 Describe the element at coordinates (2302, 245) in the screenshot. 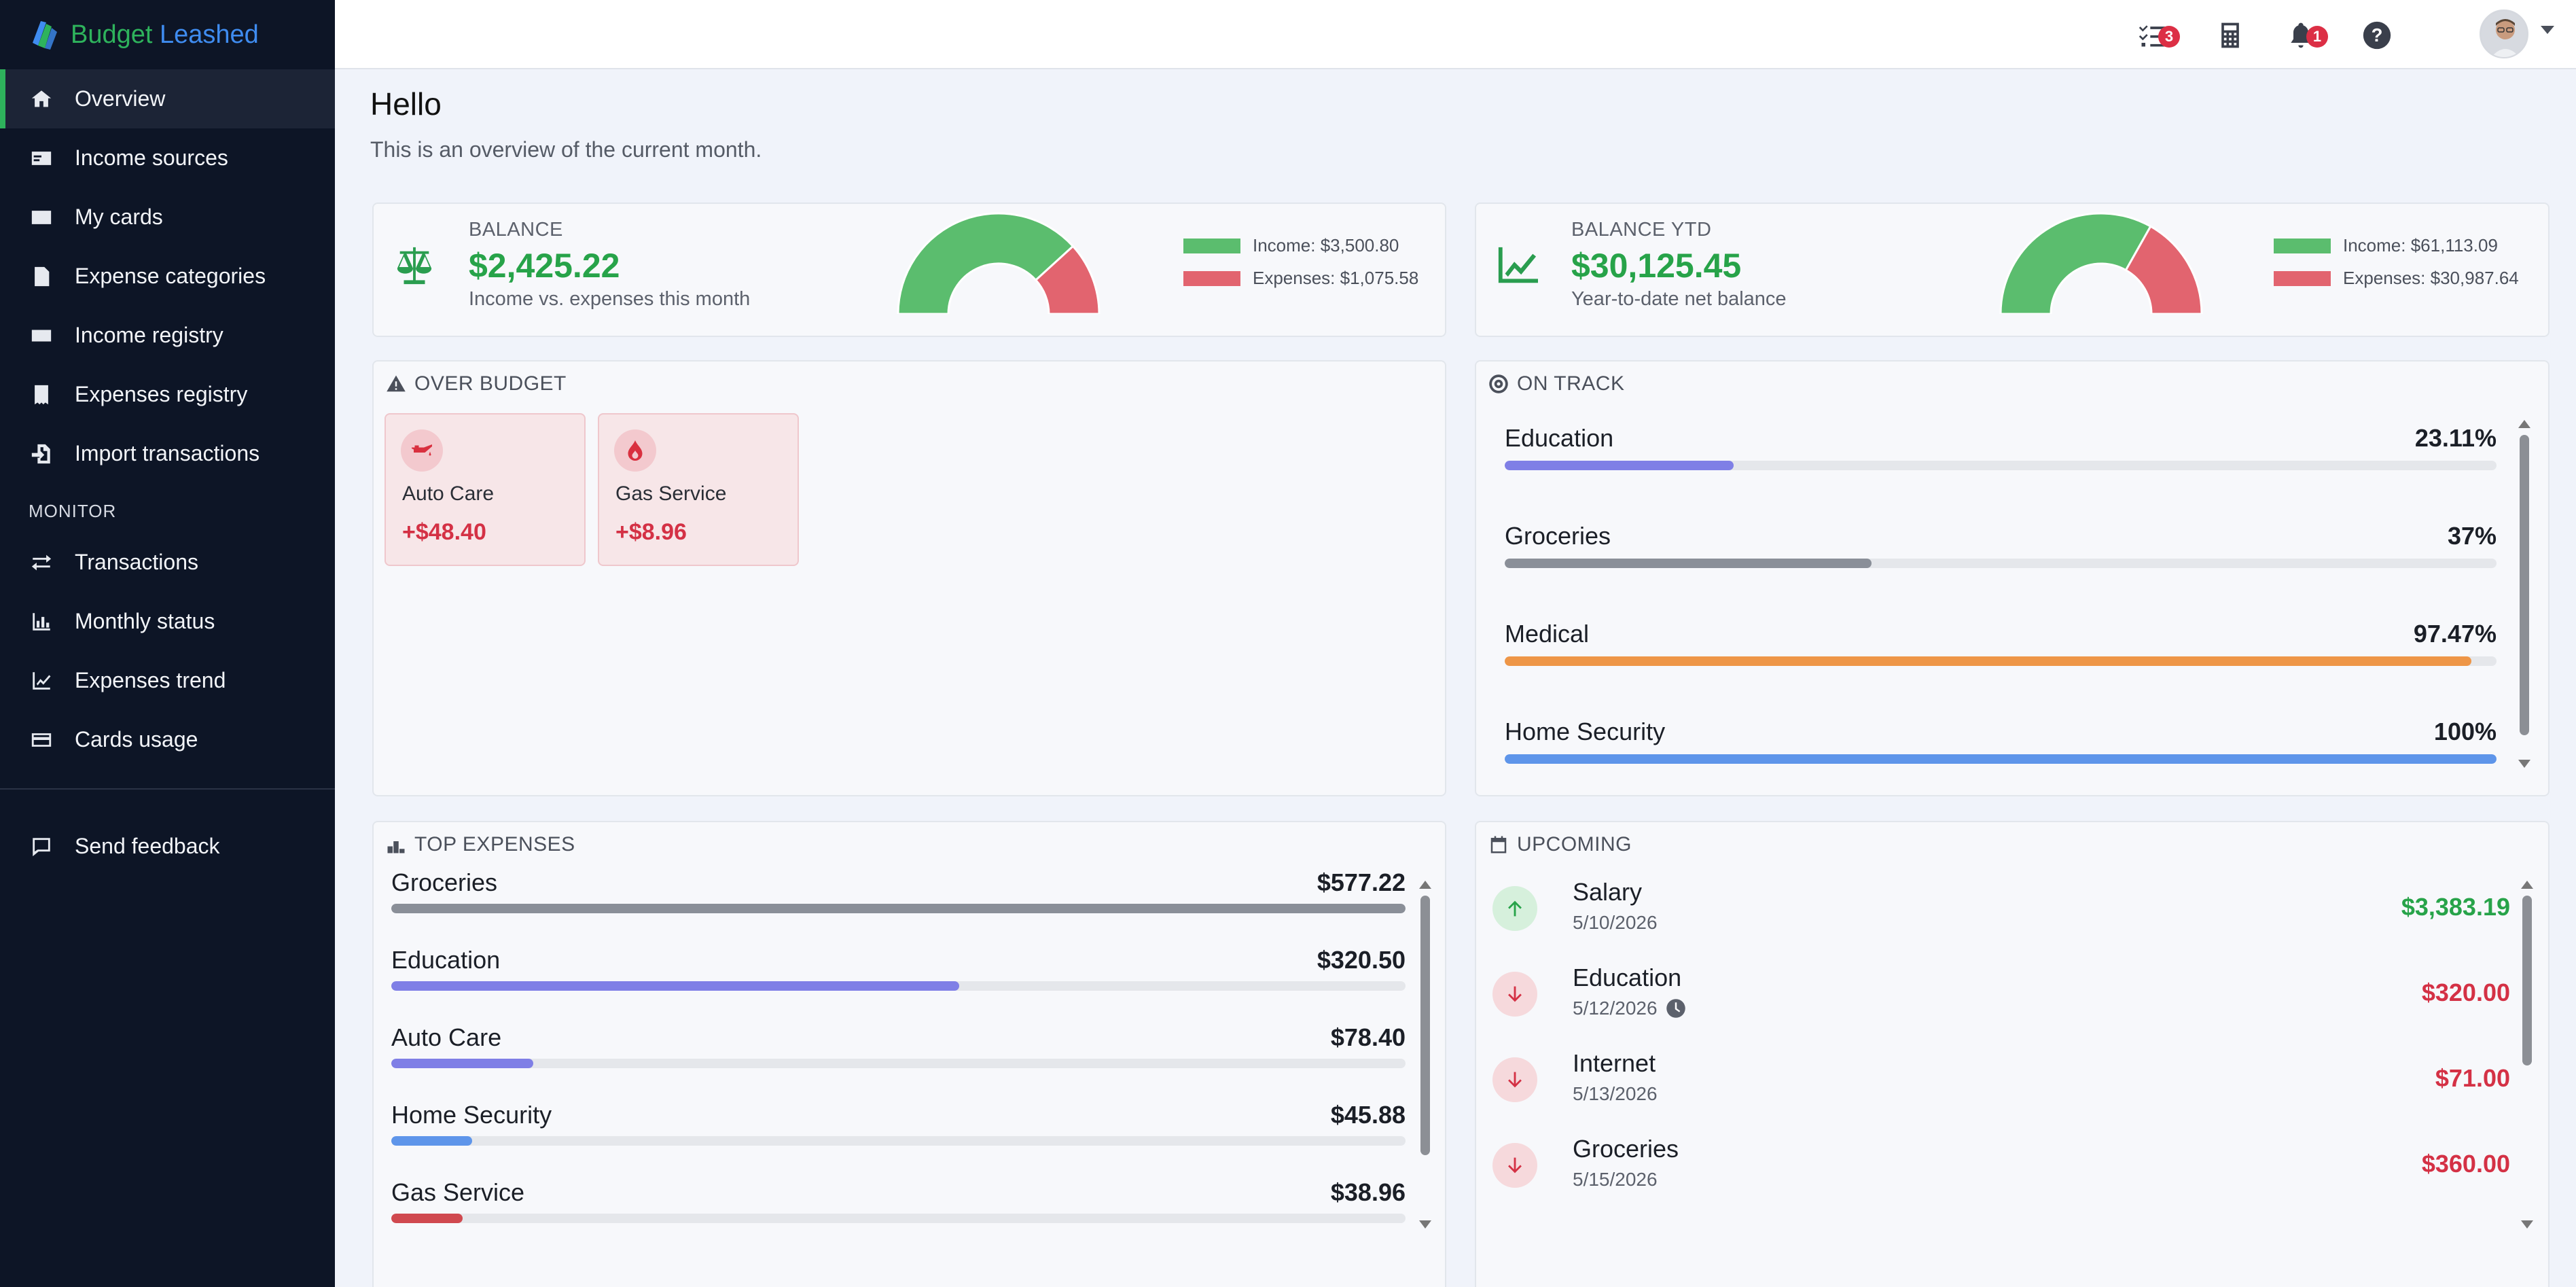

I see `legend-swatch-income` at that location.